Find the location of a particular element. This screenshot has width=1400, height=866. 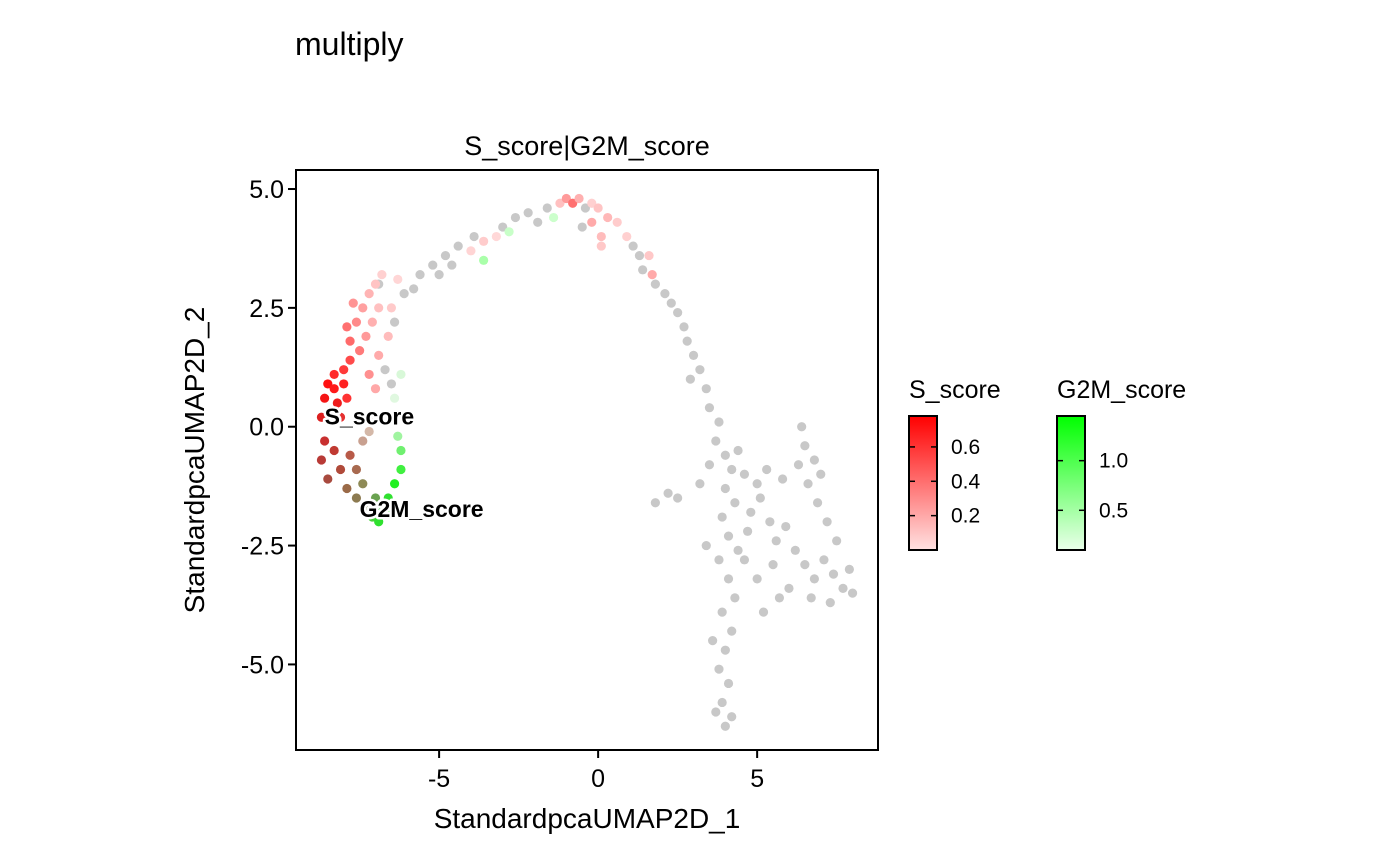

point-label: G2M_score is located at coordinates (422, 509).